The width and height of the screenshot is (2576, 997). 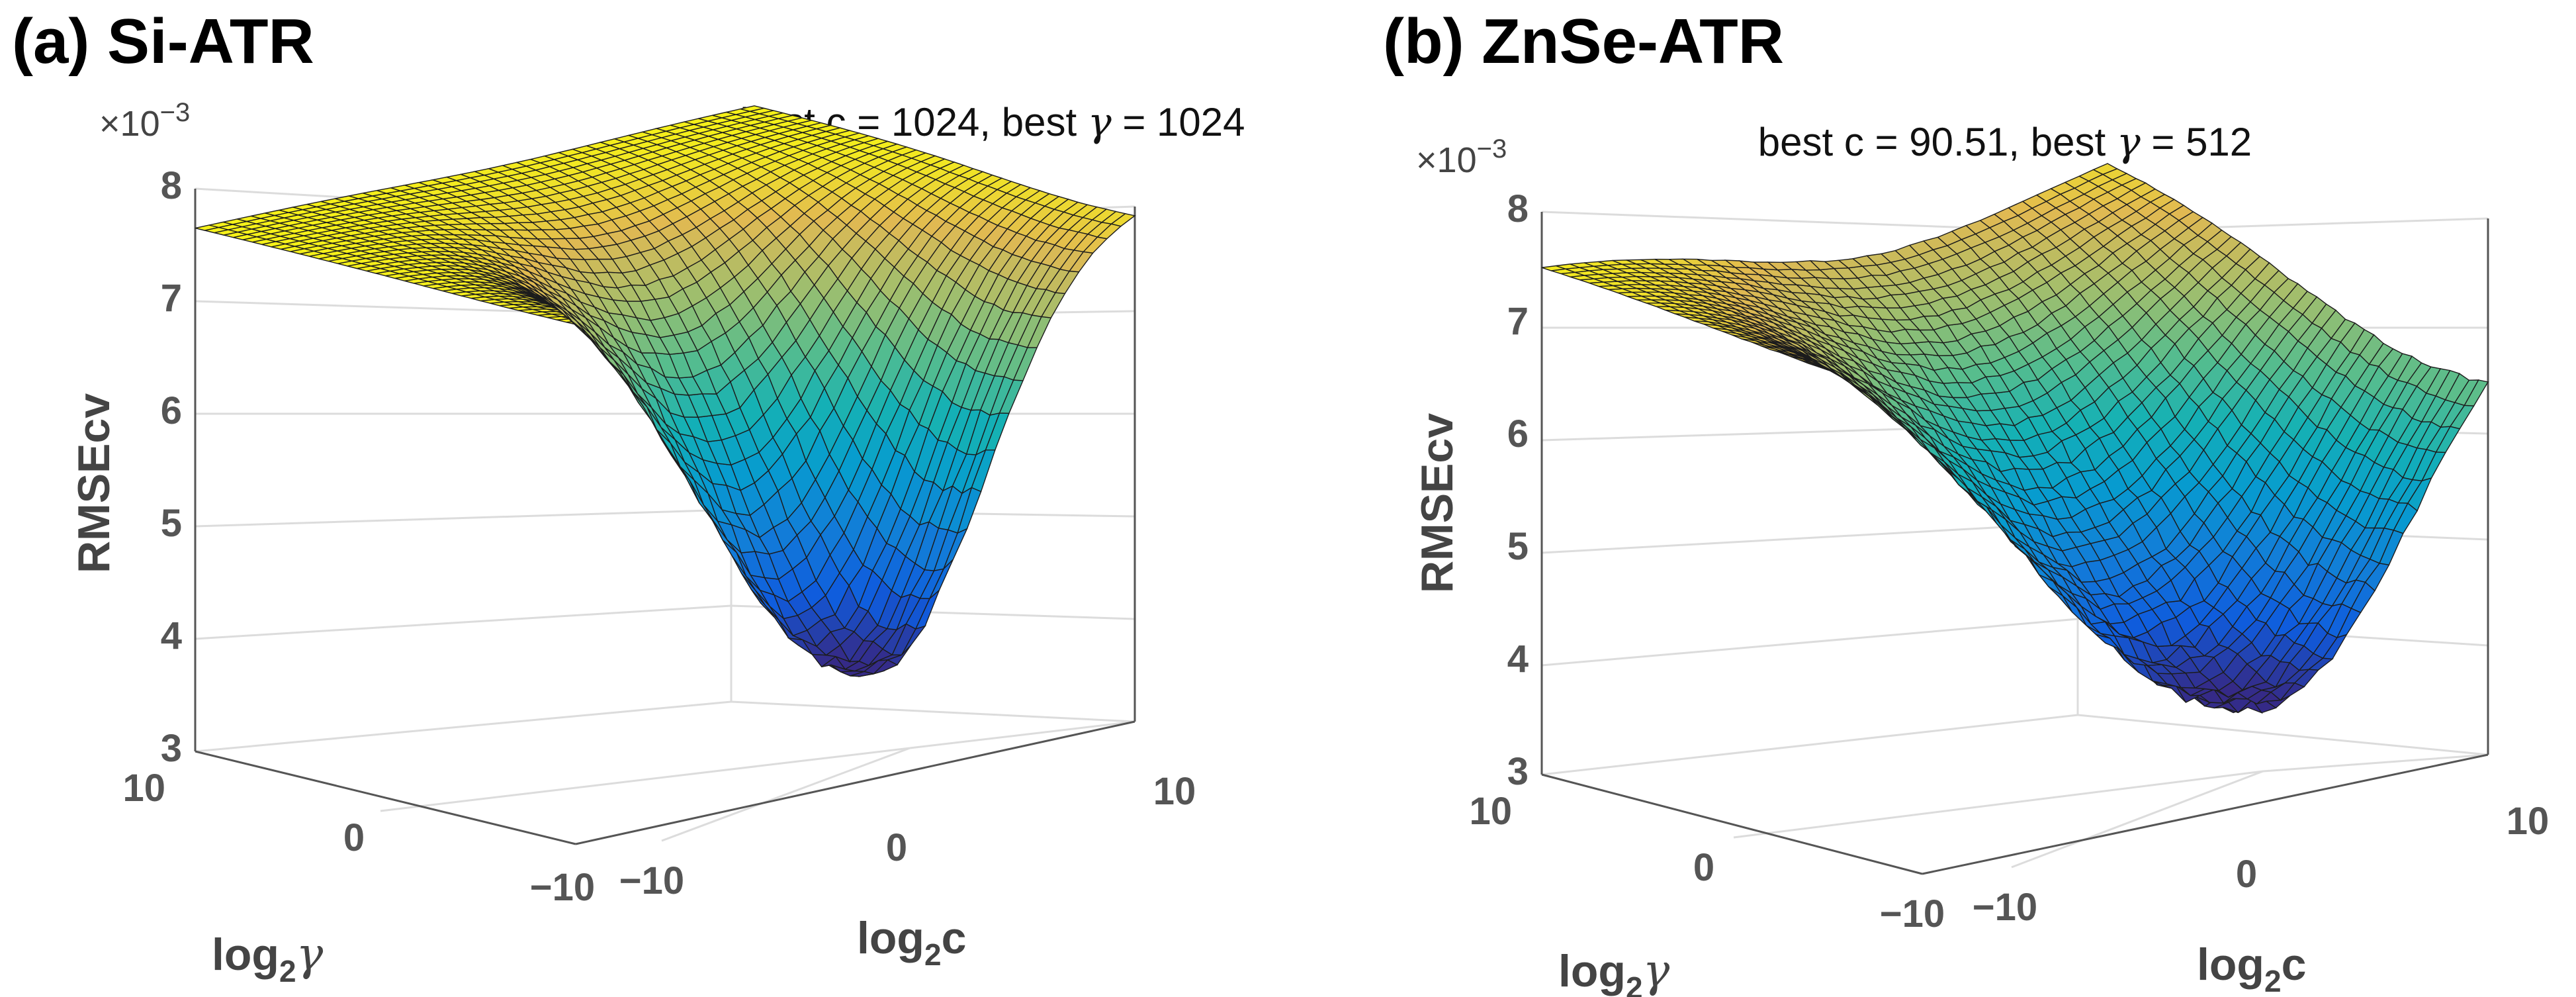 I want to click on panel-b-z-tick: 8, so click(x=1518, y=208).